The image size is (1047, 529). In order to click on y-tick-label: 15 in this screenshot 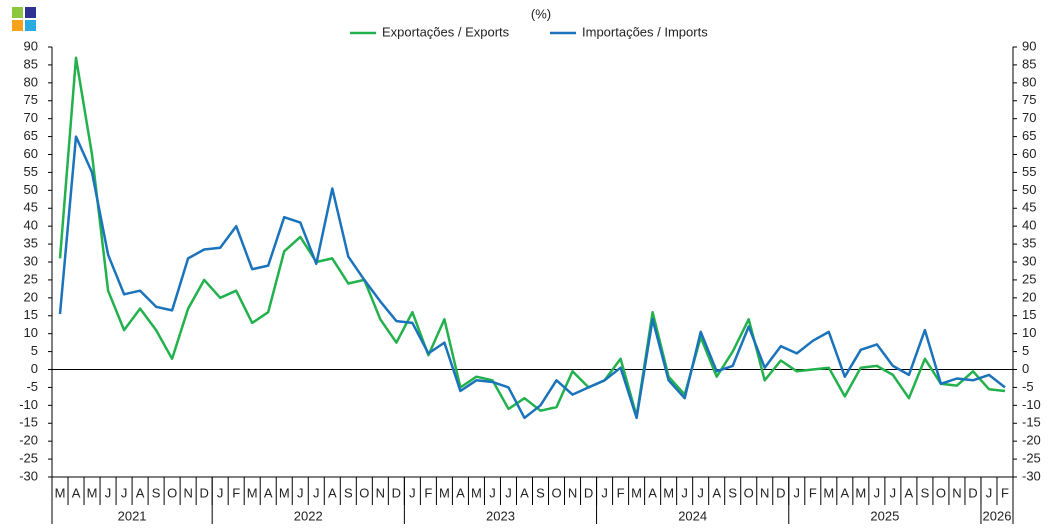, I will do `click(31, 314)`.